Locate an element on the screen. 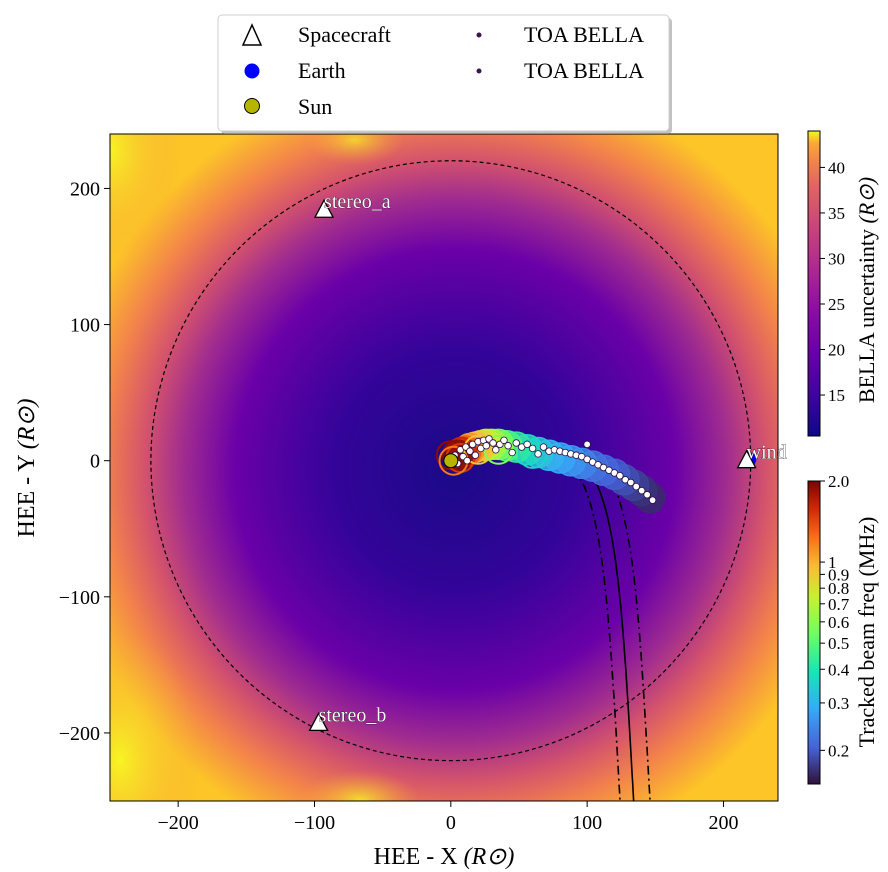 This screenshot has height=872, width=888. x-tick-label: 200 is located at coordinates (723, 823).